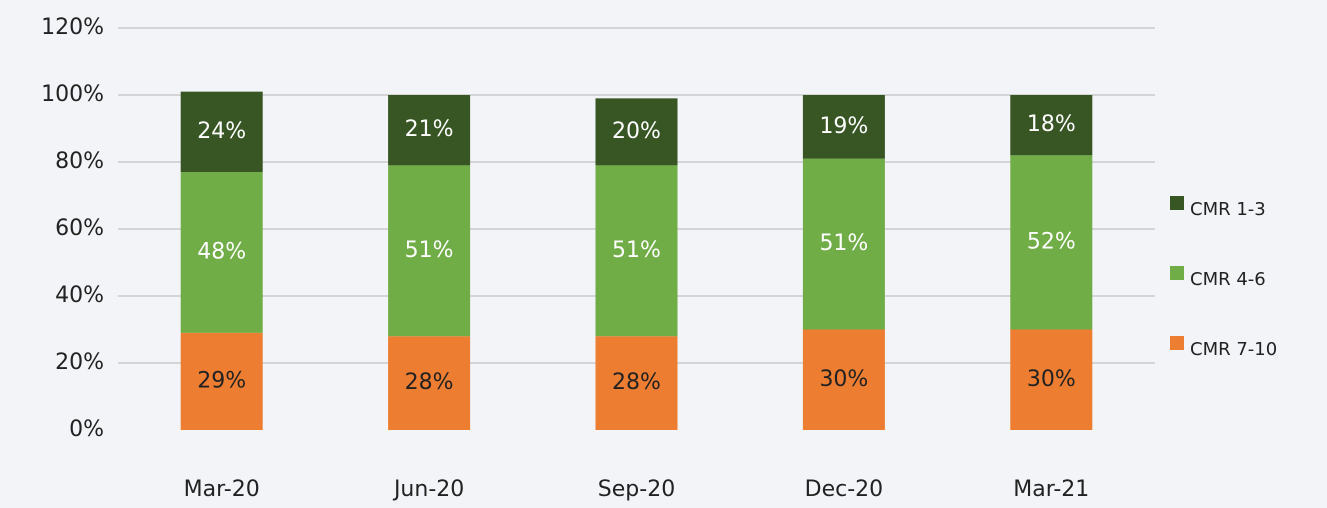 The width and height of the screenshot is (1327, 508). Describe the element at coordinates (428, 489) in the screenshot. I see `x-tick-label: Jun-20` at that location.